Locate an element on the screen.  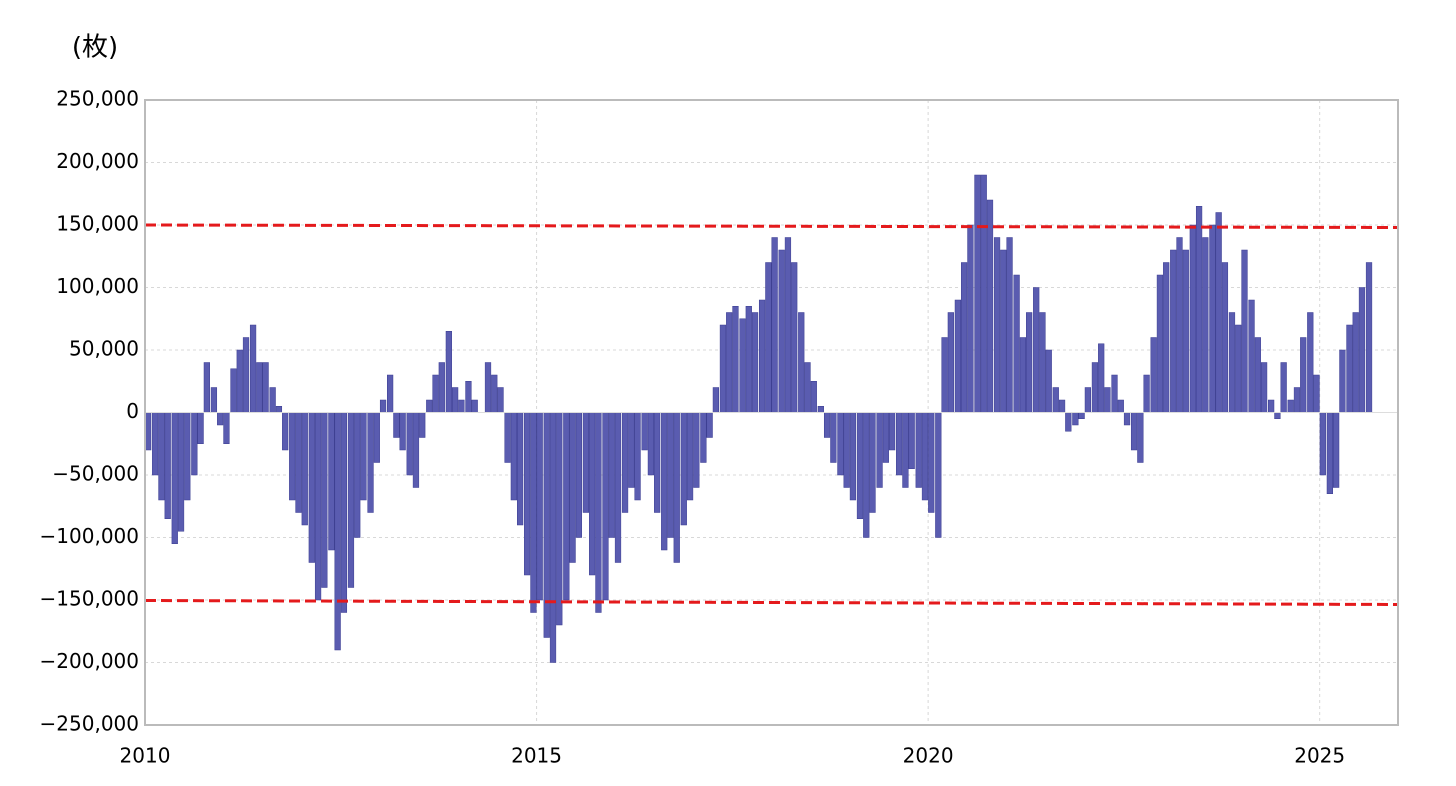
x-tick-label: 2025 is located at coordinates (1319, 756).